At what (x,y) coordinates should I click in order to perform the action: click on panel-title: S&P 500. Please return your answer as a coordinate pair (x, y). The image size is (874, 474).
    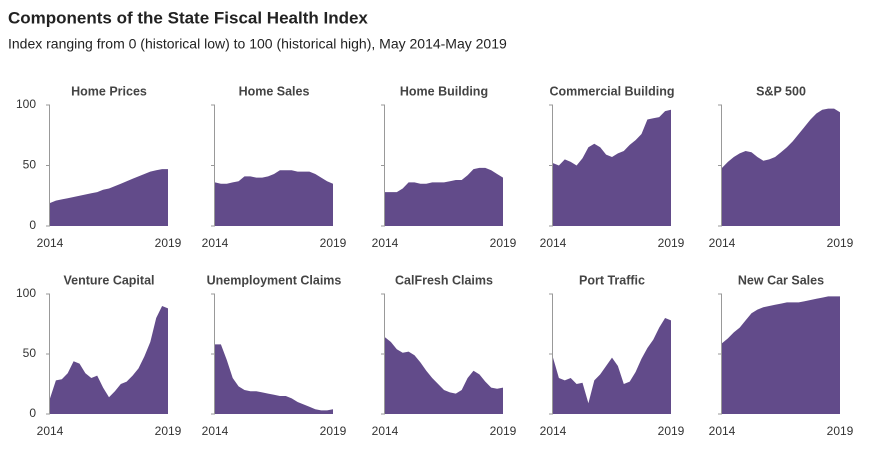
    Looking at the image, I should click on (781, 91).